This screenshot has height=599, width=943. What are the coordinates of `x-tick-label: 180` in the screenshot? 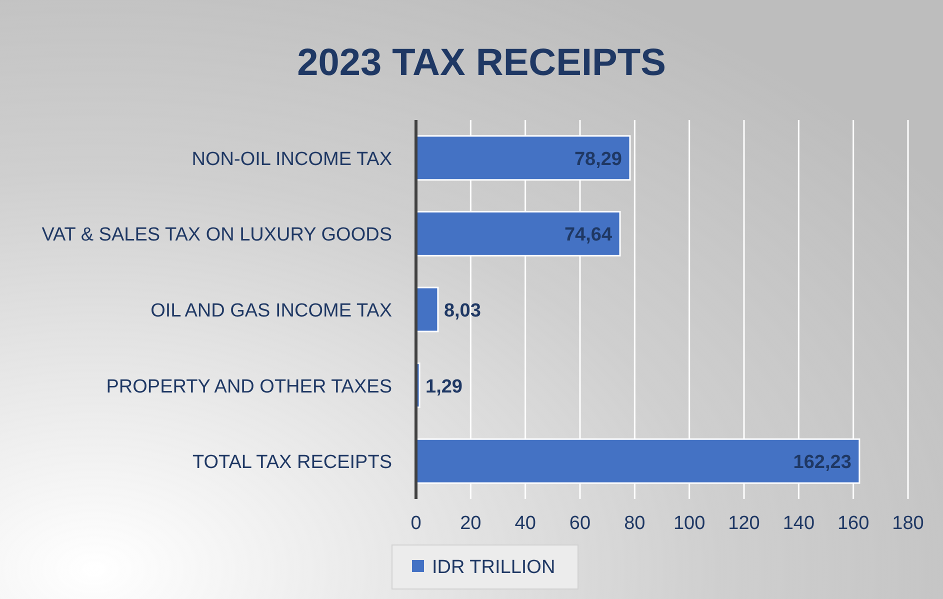 It's located at (908, 523).